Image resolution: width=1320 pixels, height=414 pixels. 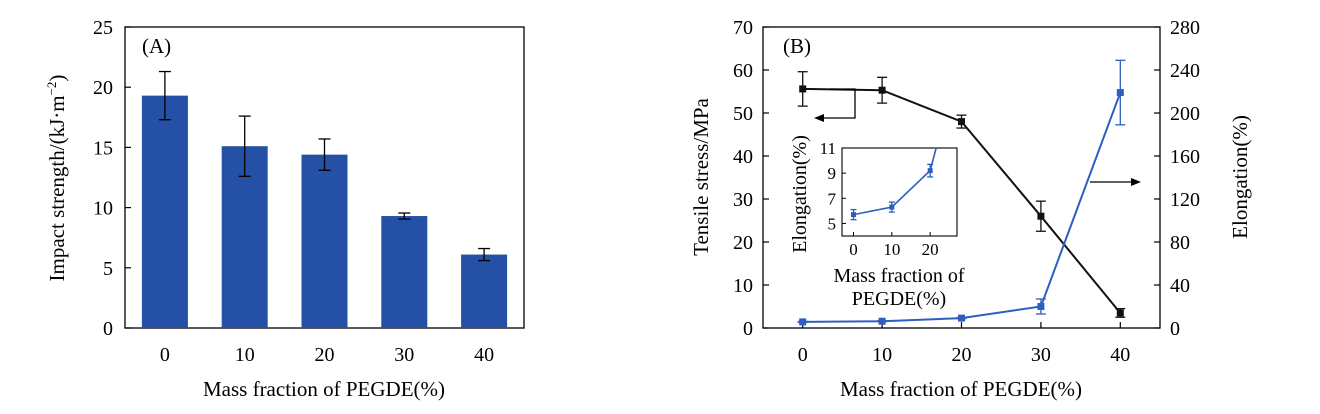 I want to click on inset-x-tick-label: 10, so click(x=891, y=249).